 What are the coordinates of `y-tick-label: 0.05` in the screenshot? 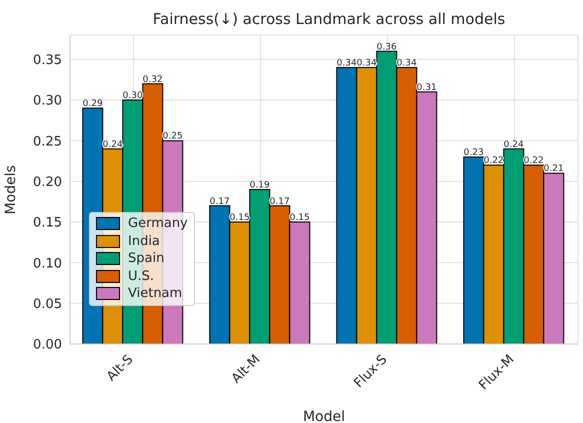 It's located at (47, 304).